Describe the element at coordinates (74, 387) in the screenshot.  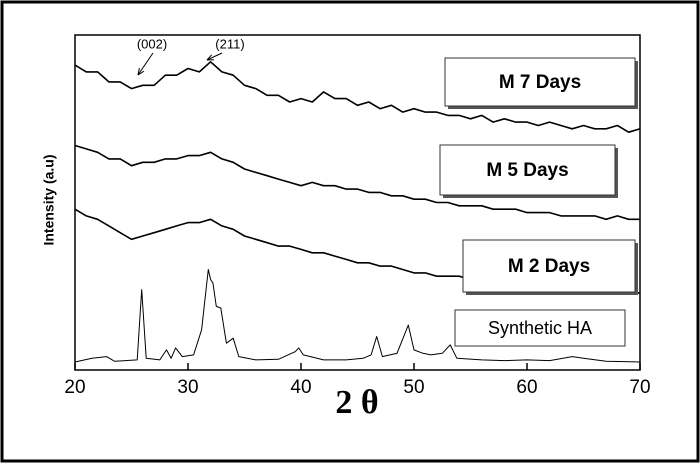
I see `x-tick-label: 20` at that location.